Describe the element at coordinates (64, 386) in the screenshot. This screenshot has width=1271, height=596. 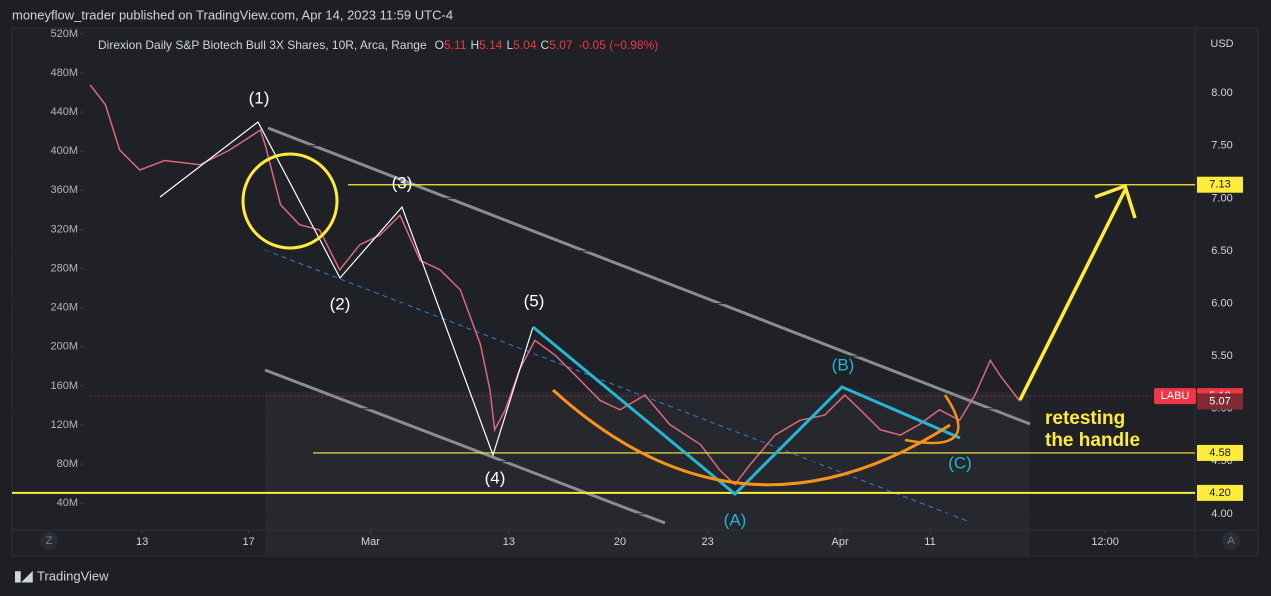
I see `y2-tick-label: 160M` at that location.